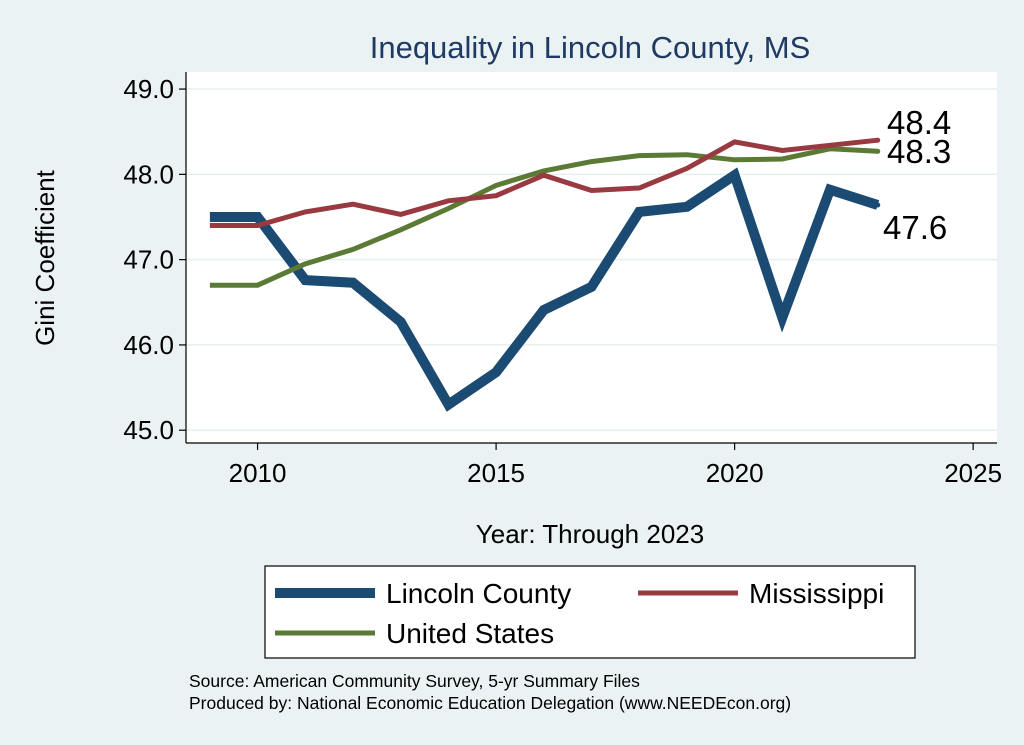 This screenshot has height=745, width=1024. Describe the element at coordinates (148, 260) in the screenshot. I see `y-tick-label: 47.0` at that location.